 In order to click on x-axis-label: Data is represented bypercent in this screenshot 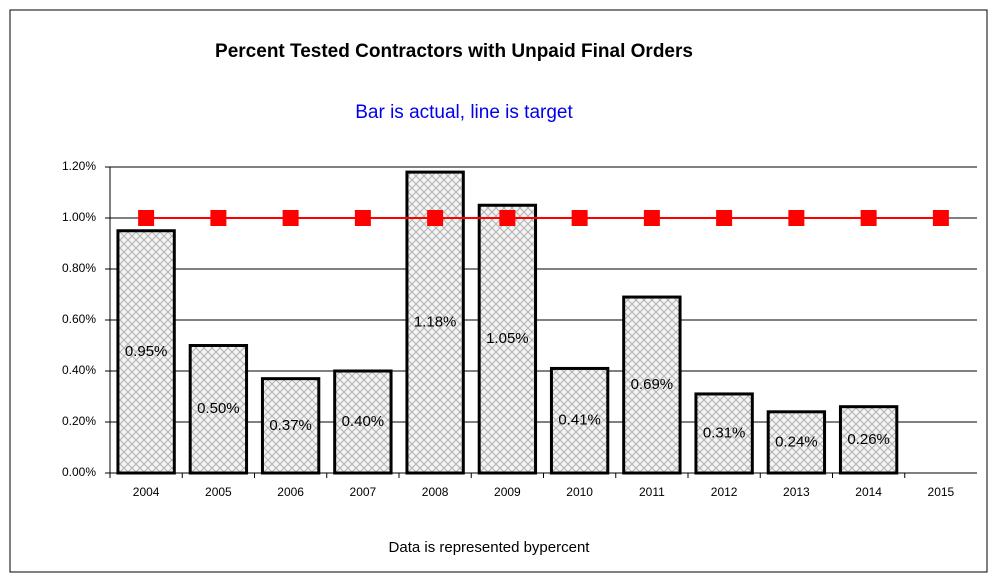, I will do `click(490, 547)`.